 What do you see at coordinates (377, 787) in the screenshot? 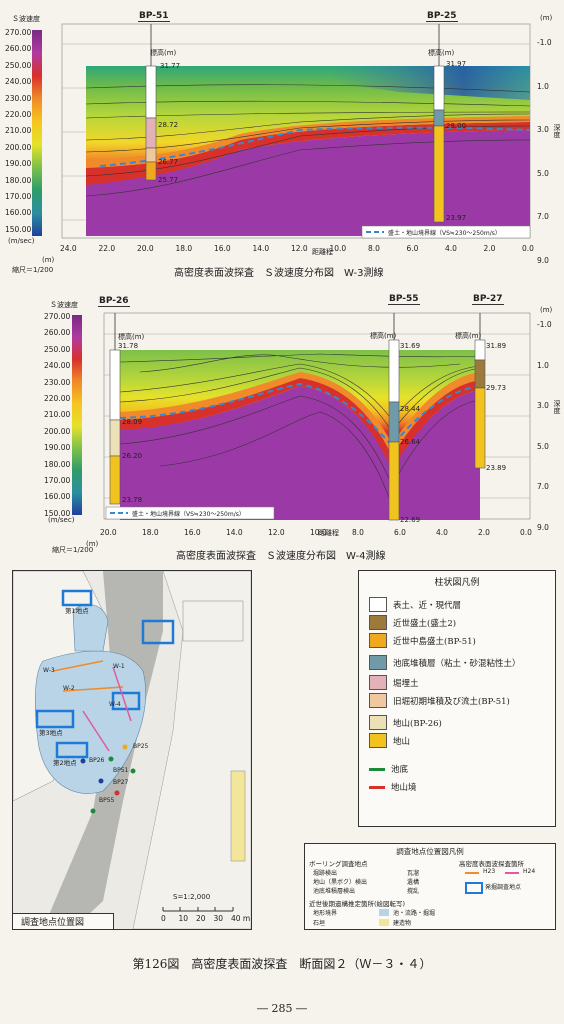
I see `legend-line-swatch` at bounding box center [377, 787].